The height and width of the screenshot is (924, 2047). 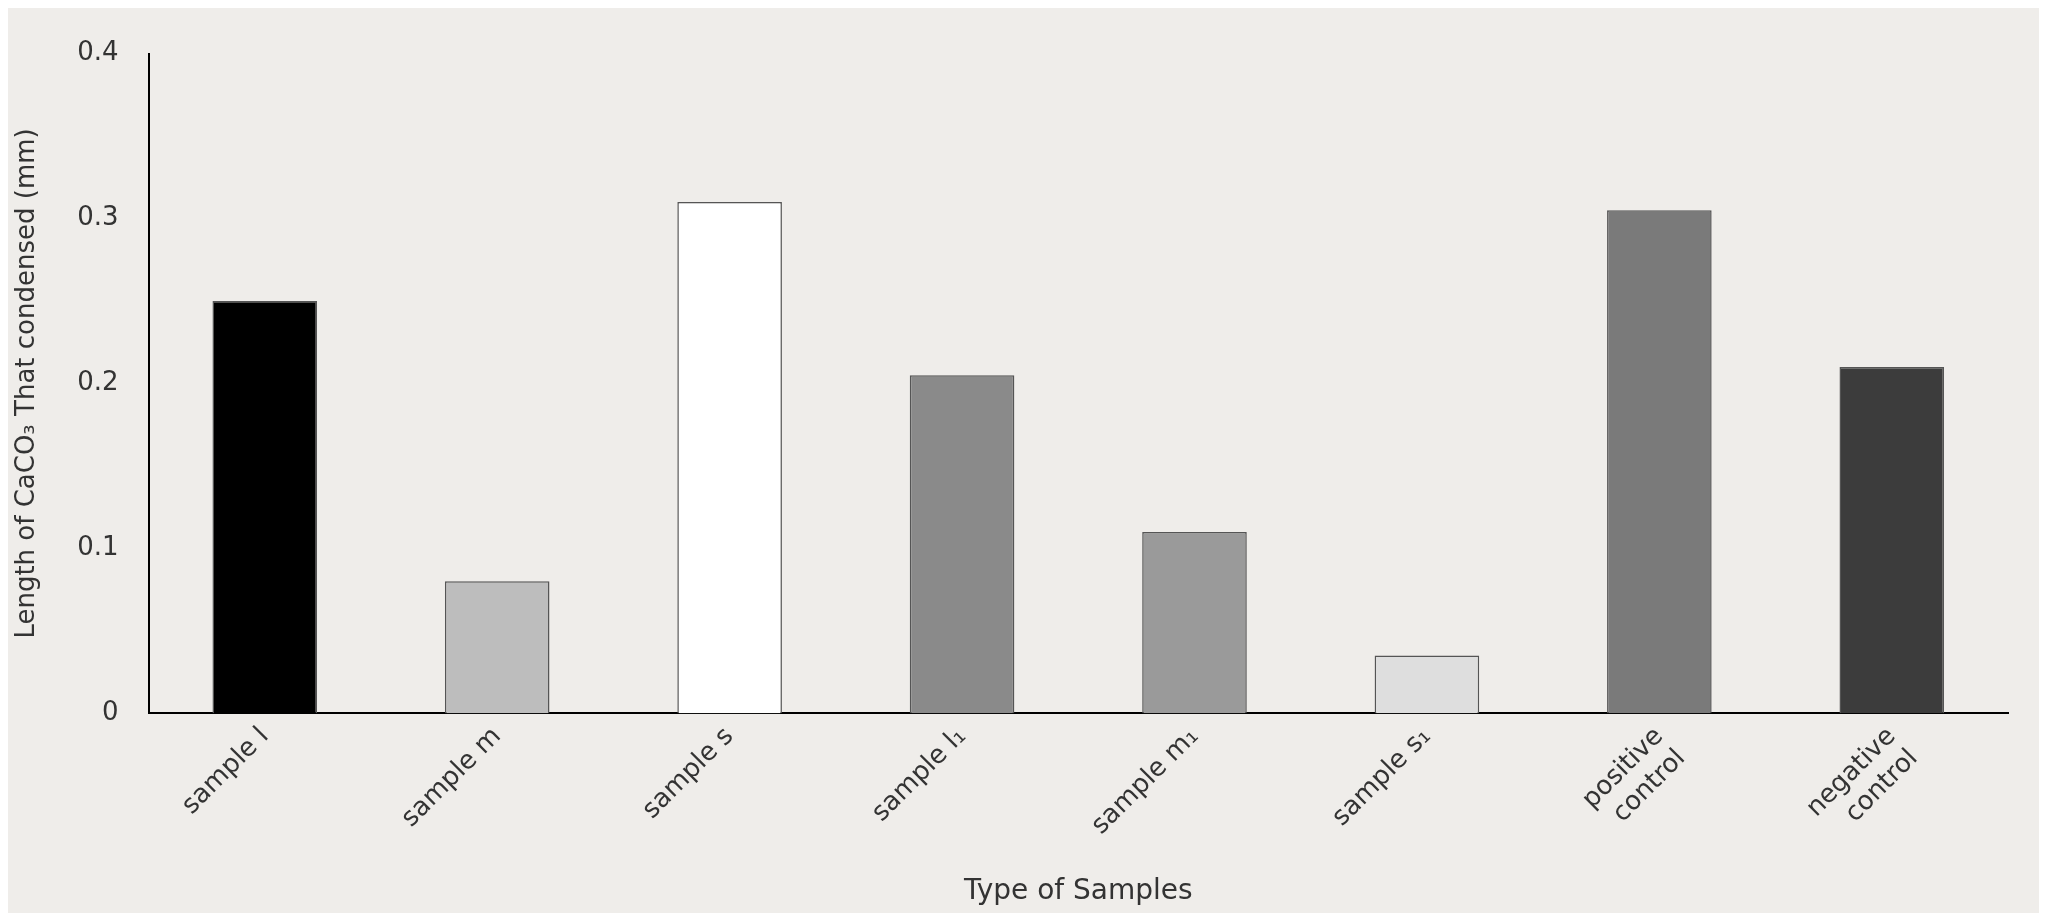 I want to click on x-axis-title: Type of Samples, so click(x=1077, y=890).